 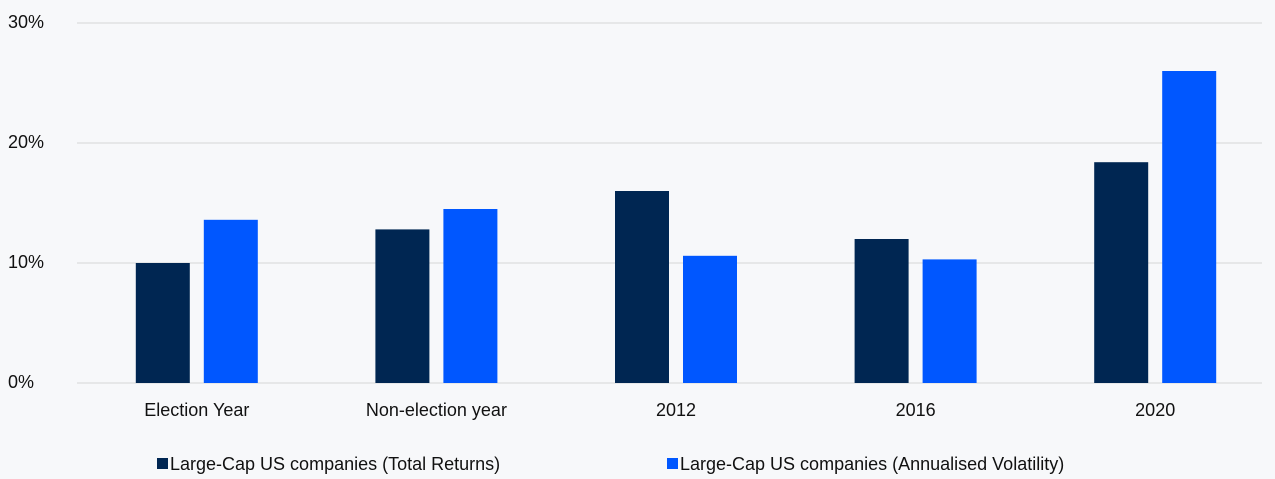 I want to click on x-tick-label: Election Year, so click(x=196, y=410).